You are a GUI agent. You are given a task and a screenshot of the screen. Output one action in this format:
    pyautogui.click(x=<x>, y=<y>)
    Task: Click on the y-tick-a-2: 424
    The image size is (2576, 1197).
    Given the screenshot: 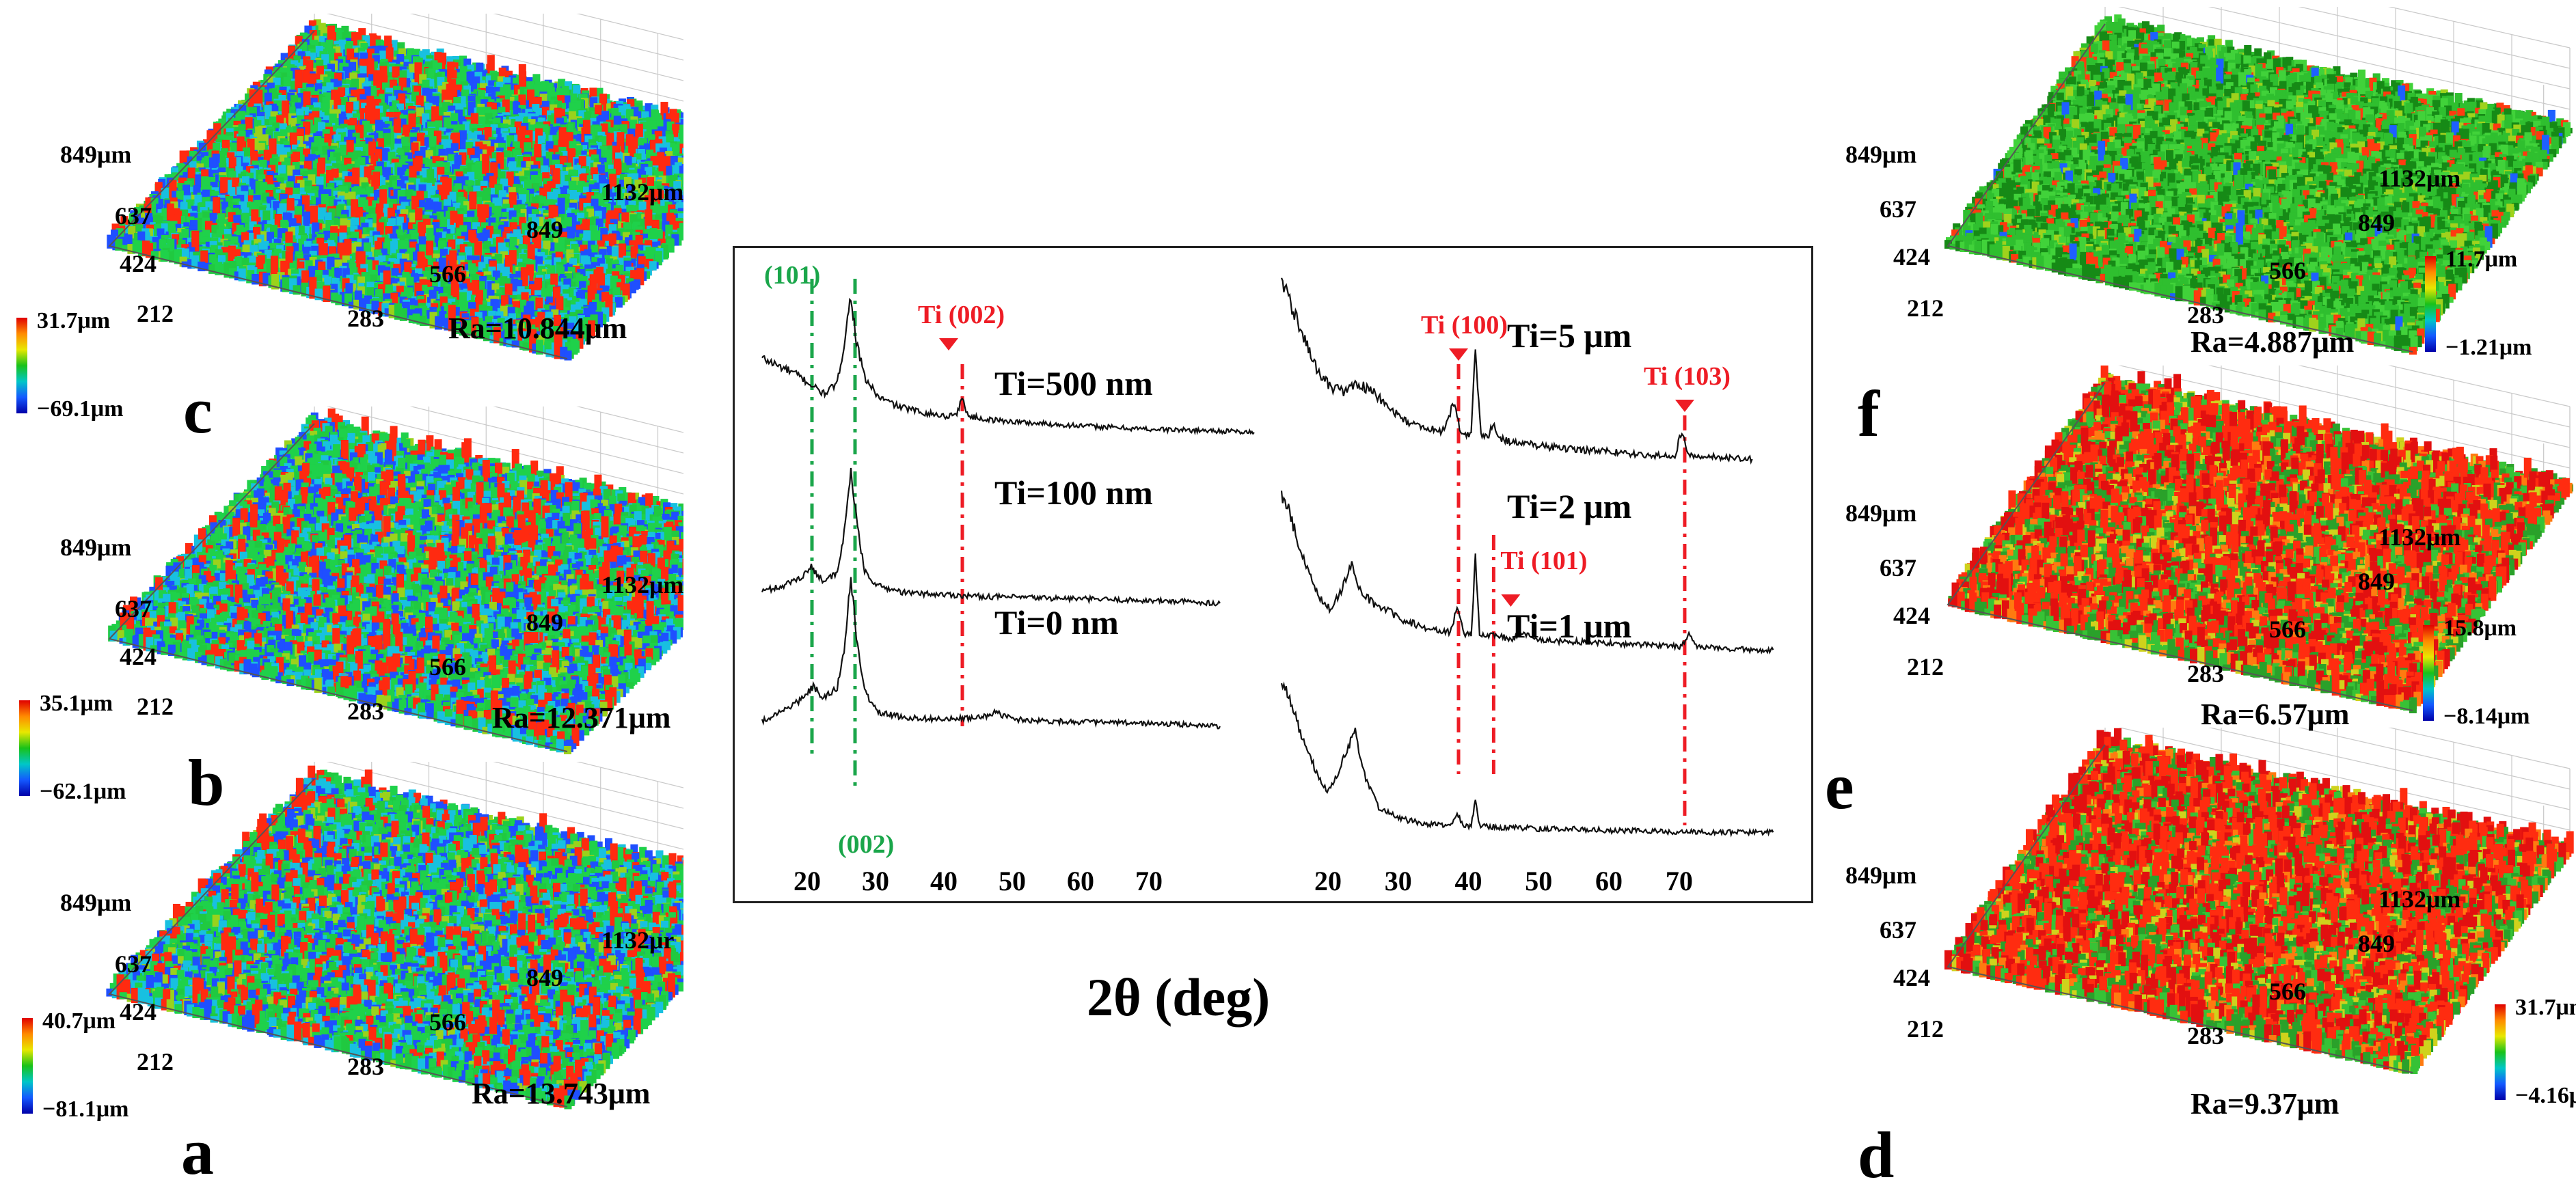 What is the action you would take?
    pyautogui.click(x=139, y=1012)
    